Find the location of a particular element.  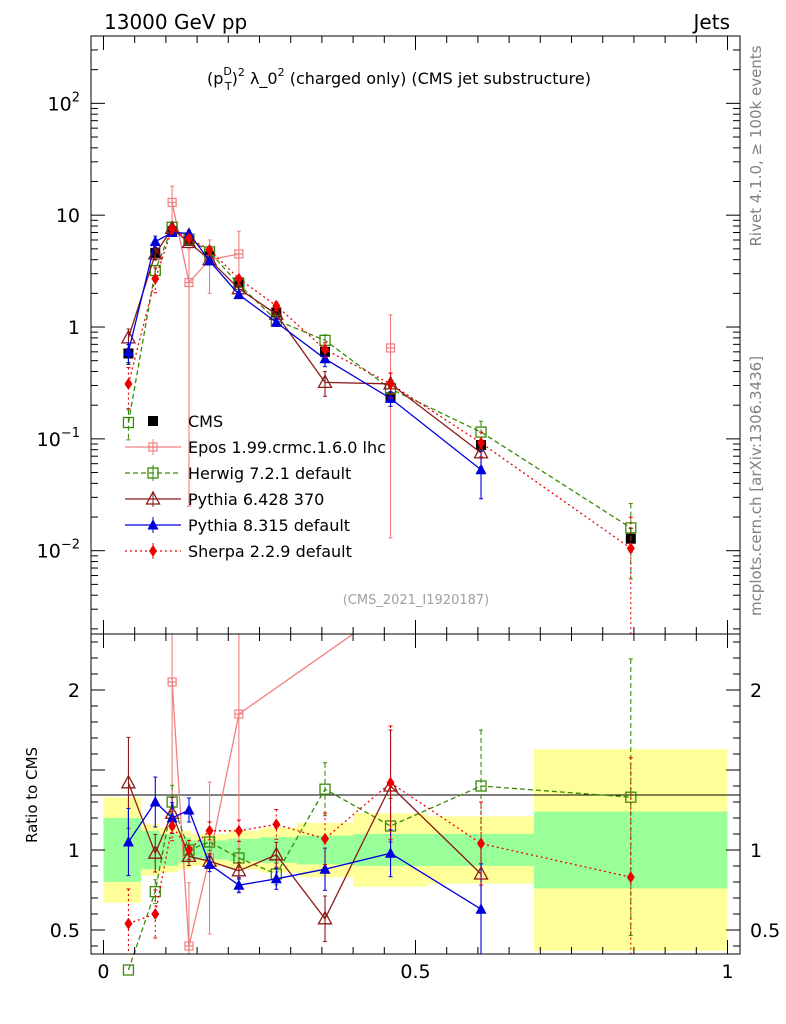

title-part: D is located at coordinates (227, 71).